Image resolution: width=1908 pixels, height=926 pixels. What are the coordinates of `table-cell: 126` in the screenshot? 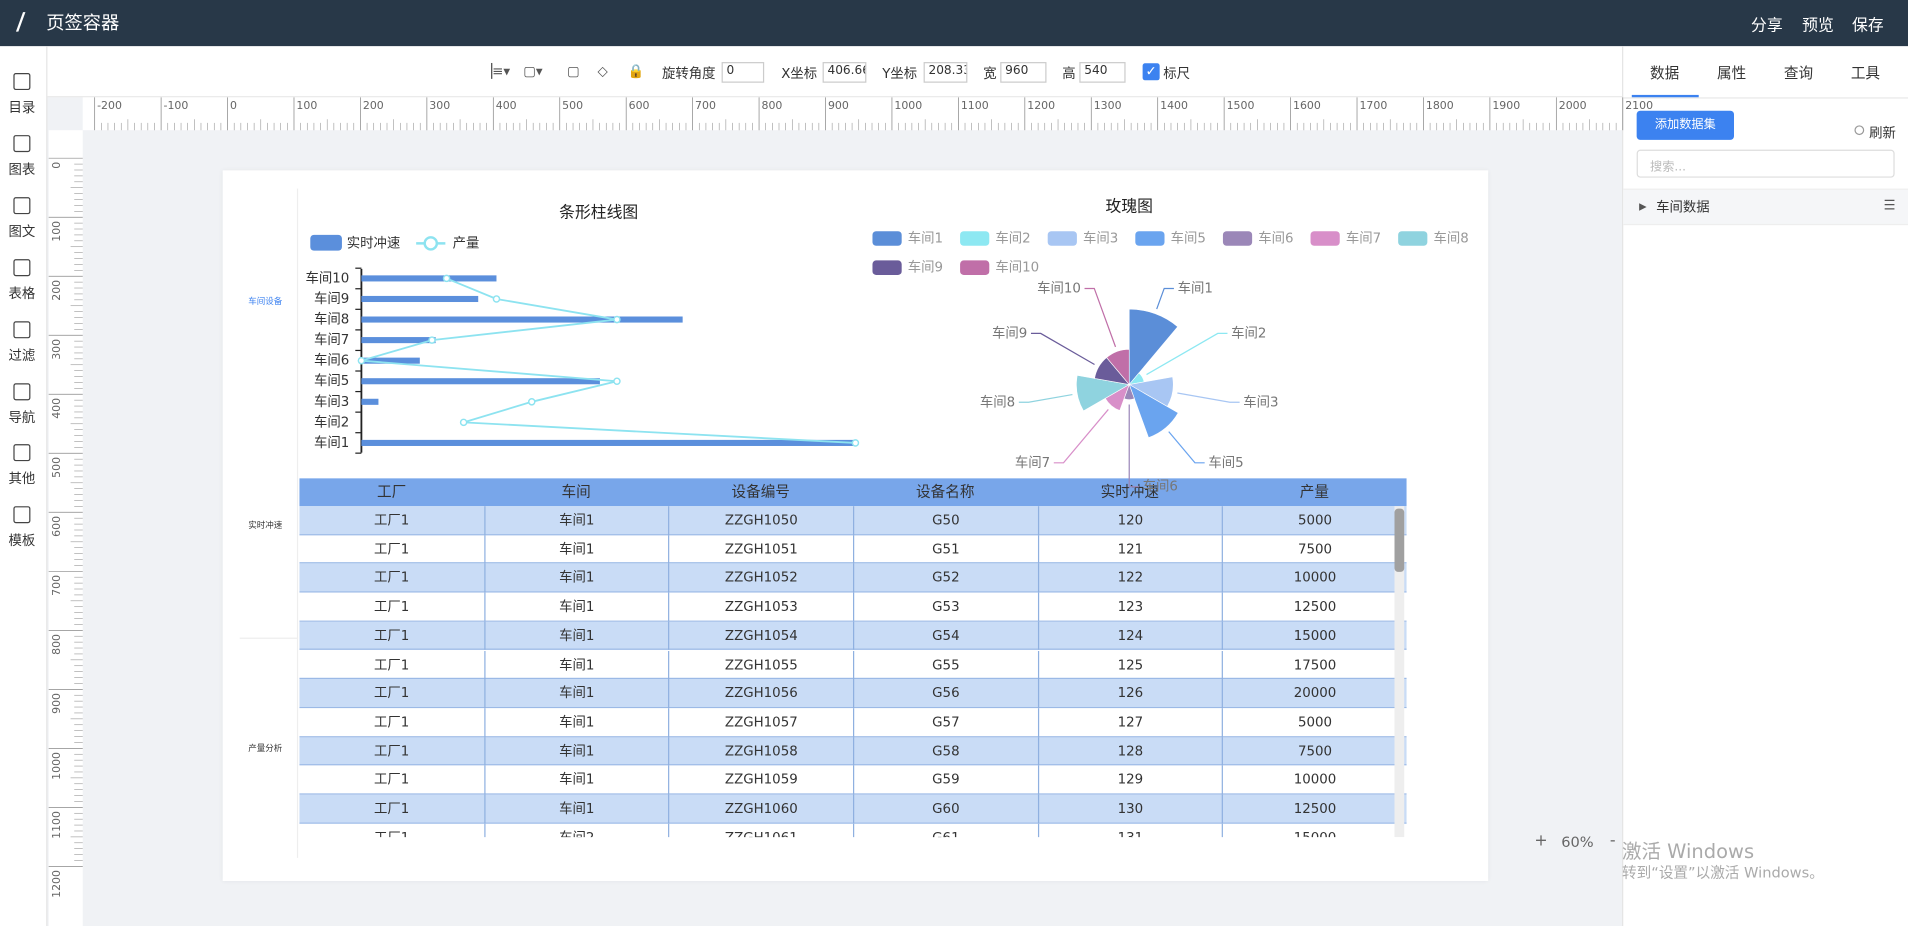 It's located at (1130, 694).